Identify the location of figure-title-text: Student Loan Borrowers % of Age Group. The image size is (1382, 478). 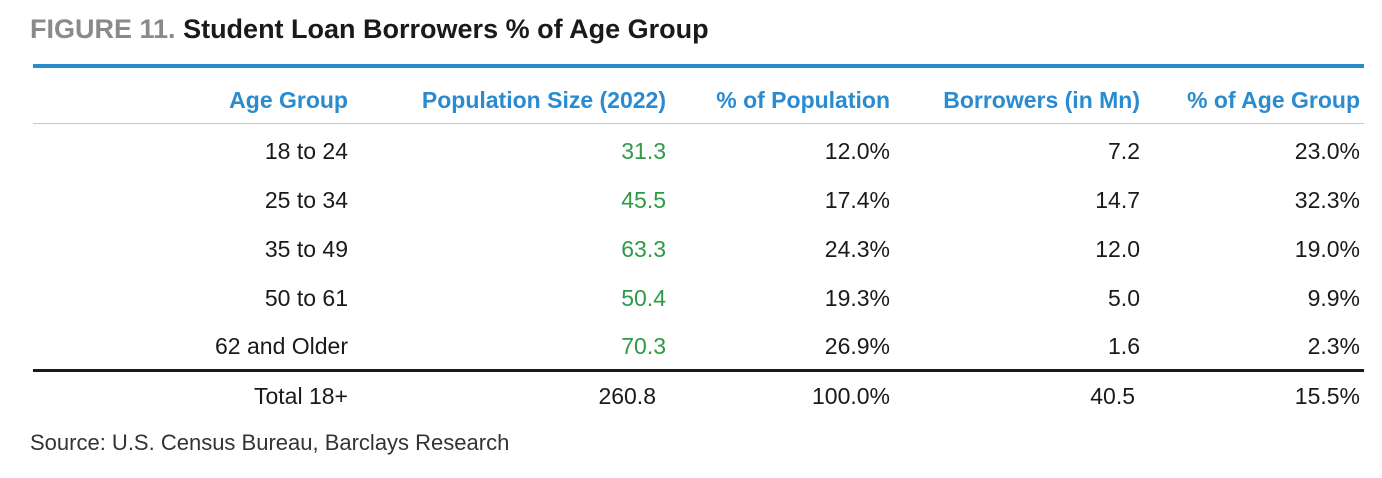
(446, 29).